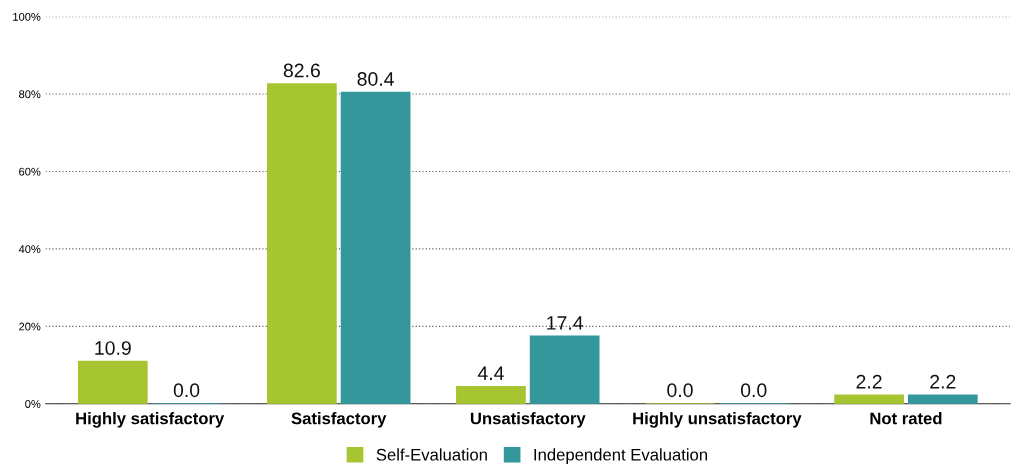 The height and width of the screenshot is (475, 1015). Describe the element at coordinates (29, 249) in the screenshot. I see `y-tick-label: 40%` at that location.